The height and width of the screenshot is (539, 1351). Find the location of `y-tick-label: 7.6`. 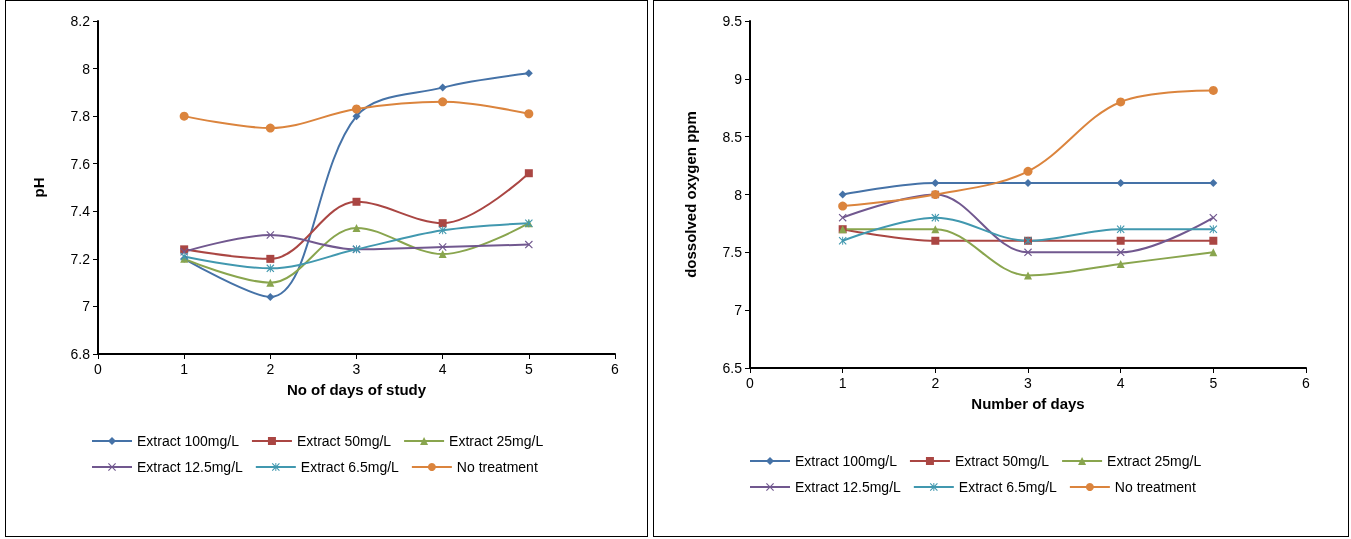

y-tick-label: 7.6 is located at coordinates (80, 163).